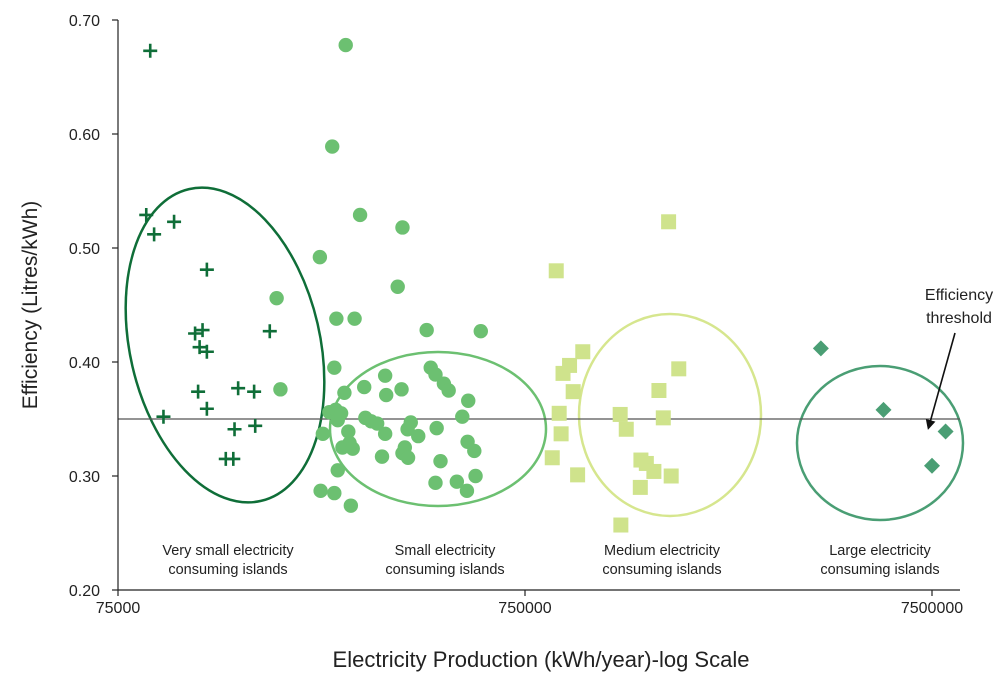  I want to click on y-tick-label: 0.30, so click(84, 477).